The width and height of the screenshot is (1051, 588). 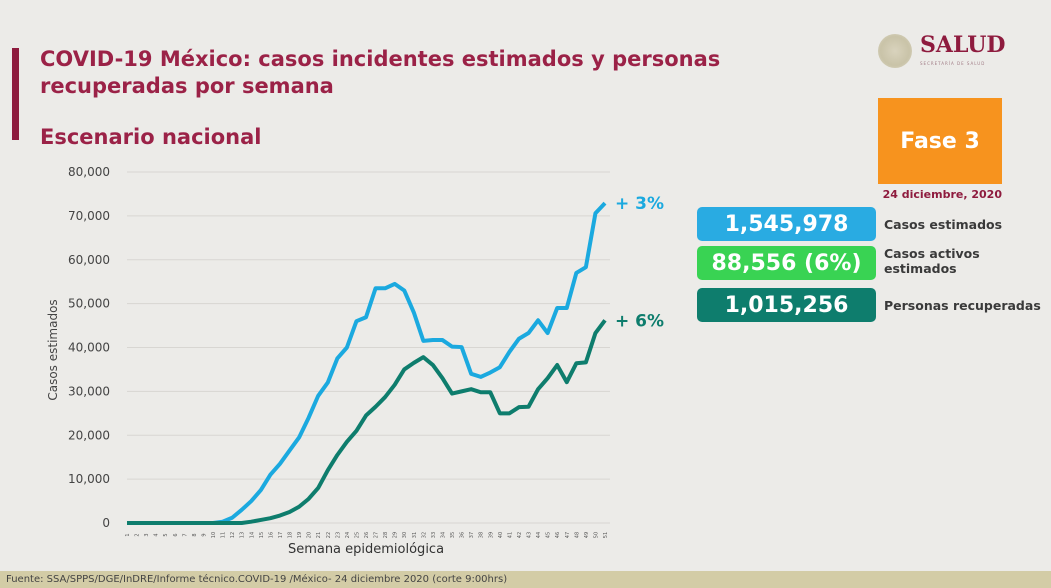 What do you see at coordinates (963, 45) in the screenshot?
I see `logo-word: SALUD` at bounding box center [963, 45].